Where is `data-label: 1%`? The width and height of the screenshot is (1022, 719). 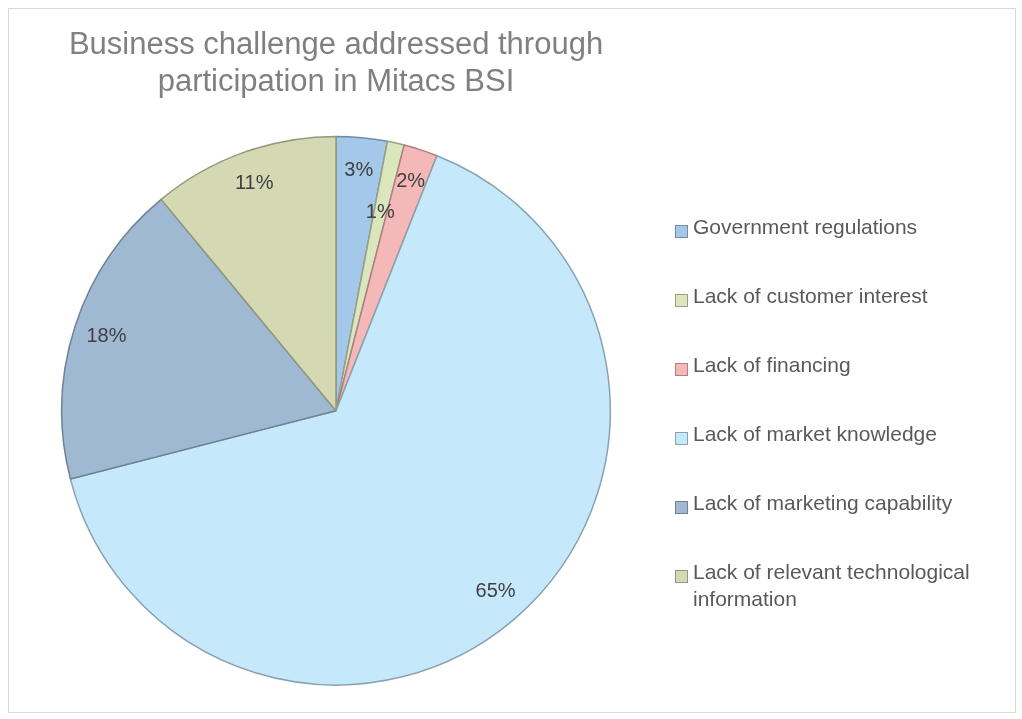 data-label: 1% is located at coordinates (380, 211).